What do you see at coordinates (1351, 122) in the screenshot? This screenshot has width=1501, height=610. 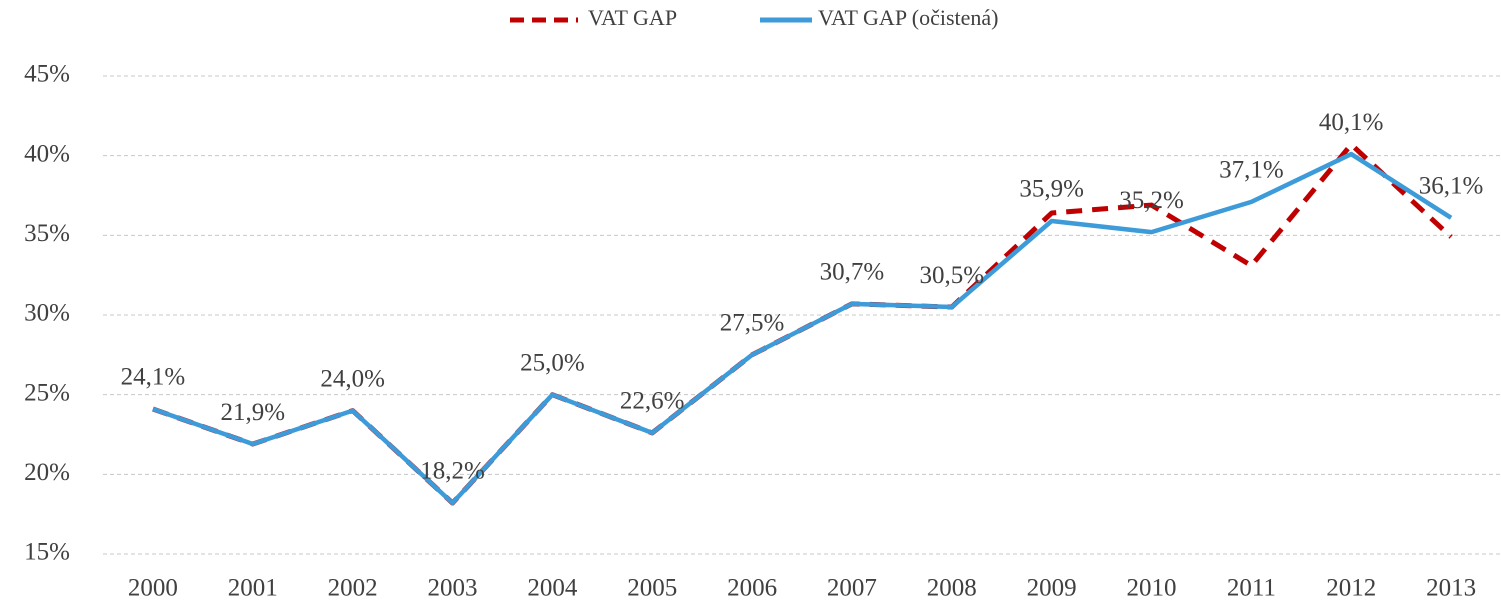 I see `data-label: 40,1%` at bounding box center [1351, 122].